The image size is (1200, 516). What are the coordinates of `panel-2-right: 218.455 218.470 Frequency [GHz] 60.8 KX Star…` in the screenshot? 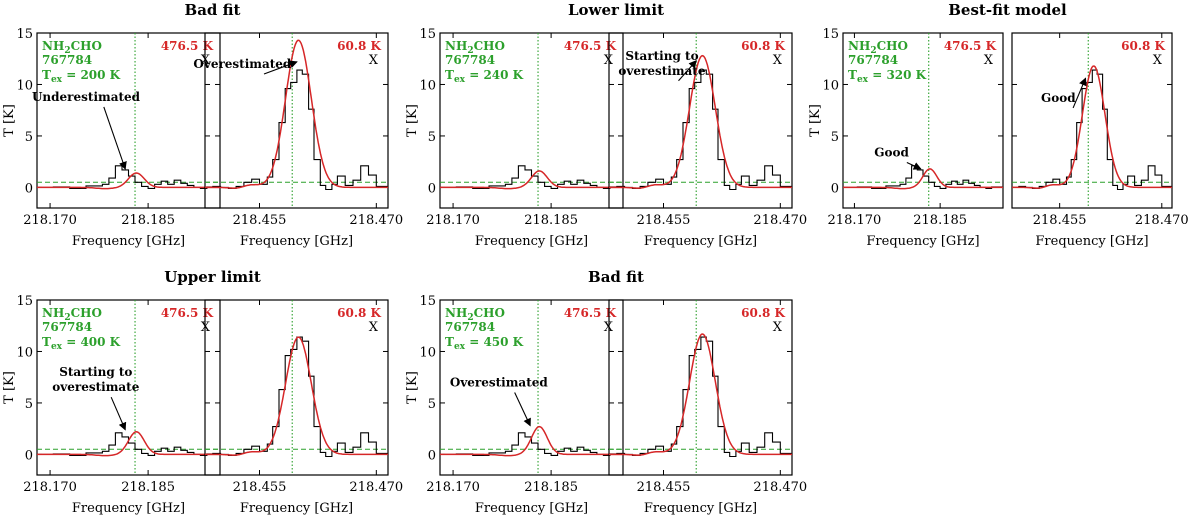 It's located at (707, 140).